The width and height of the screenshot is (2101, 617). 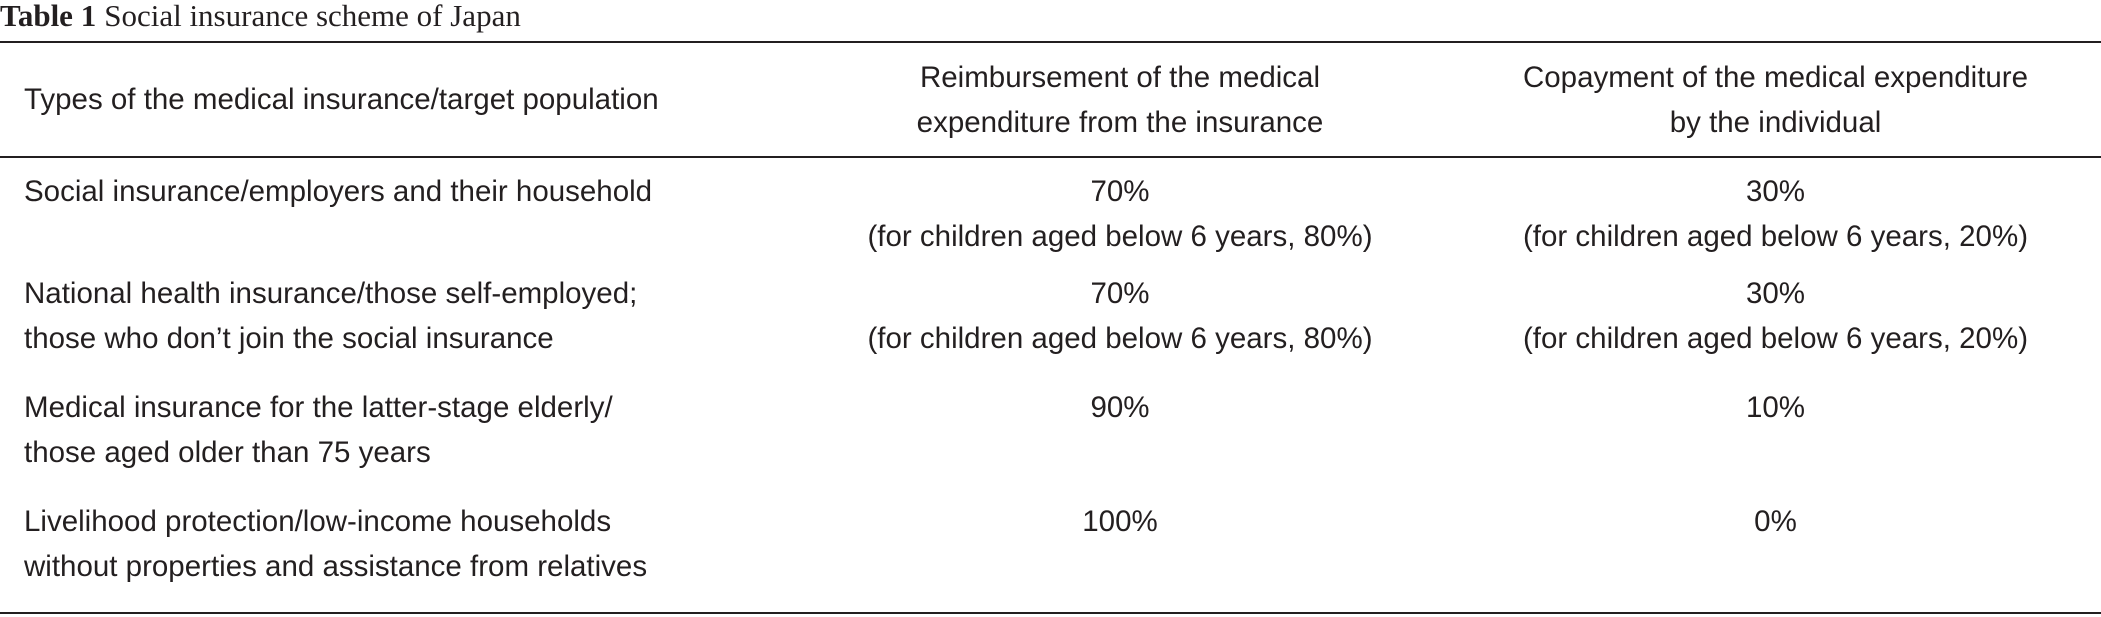 What do you see at coordinates (1120, 442) in the screenshot?
I see `cell-reimbursement: 90%` at bounding box center [1120, 442].